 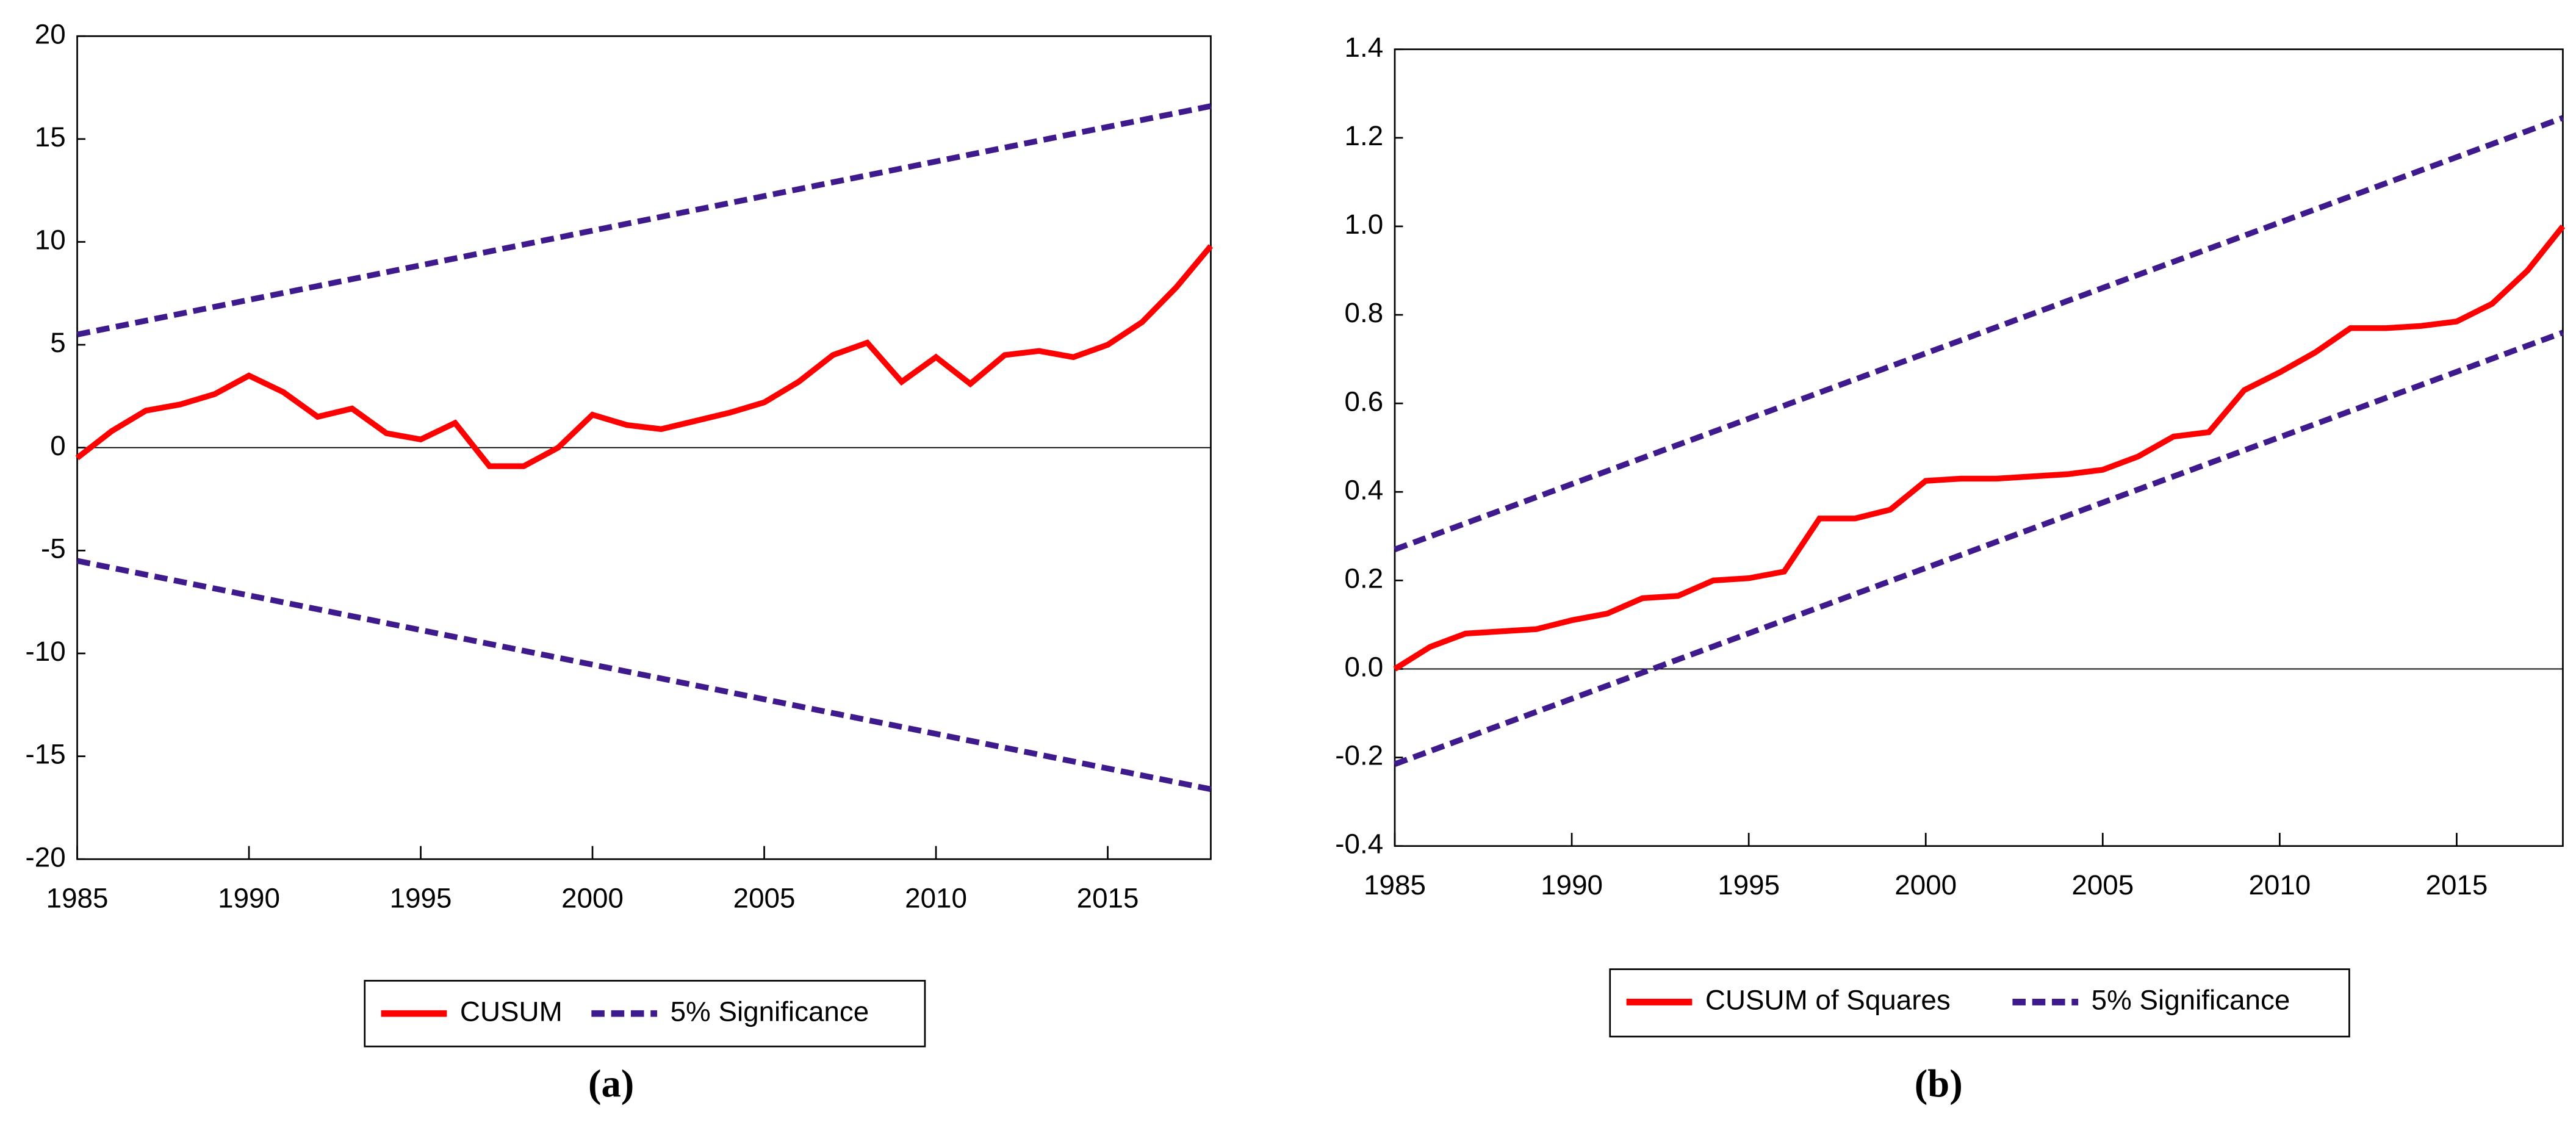 I want to click on caption: (a), so click(x=611, y=1083).